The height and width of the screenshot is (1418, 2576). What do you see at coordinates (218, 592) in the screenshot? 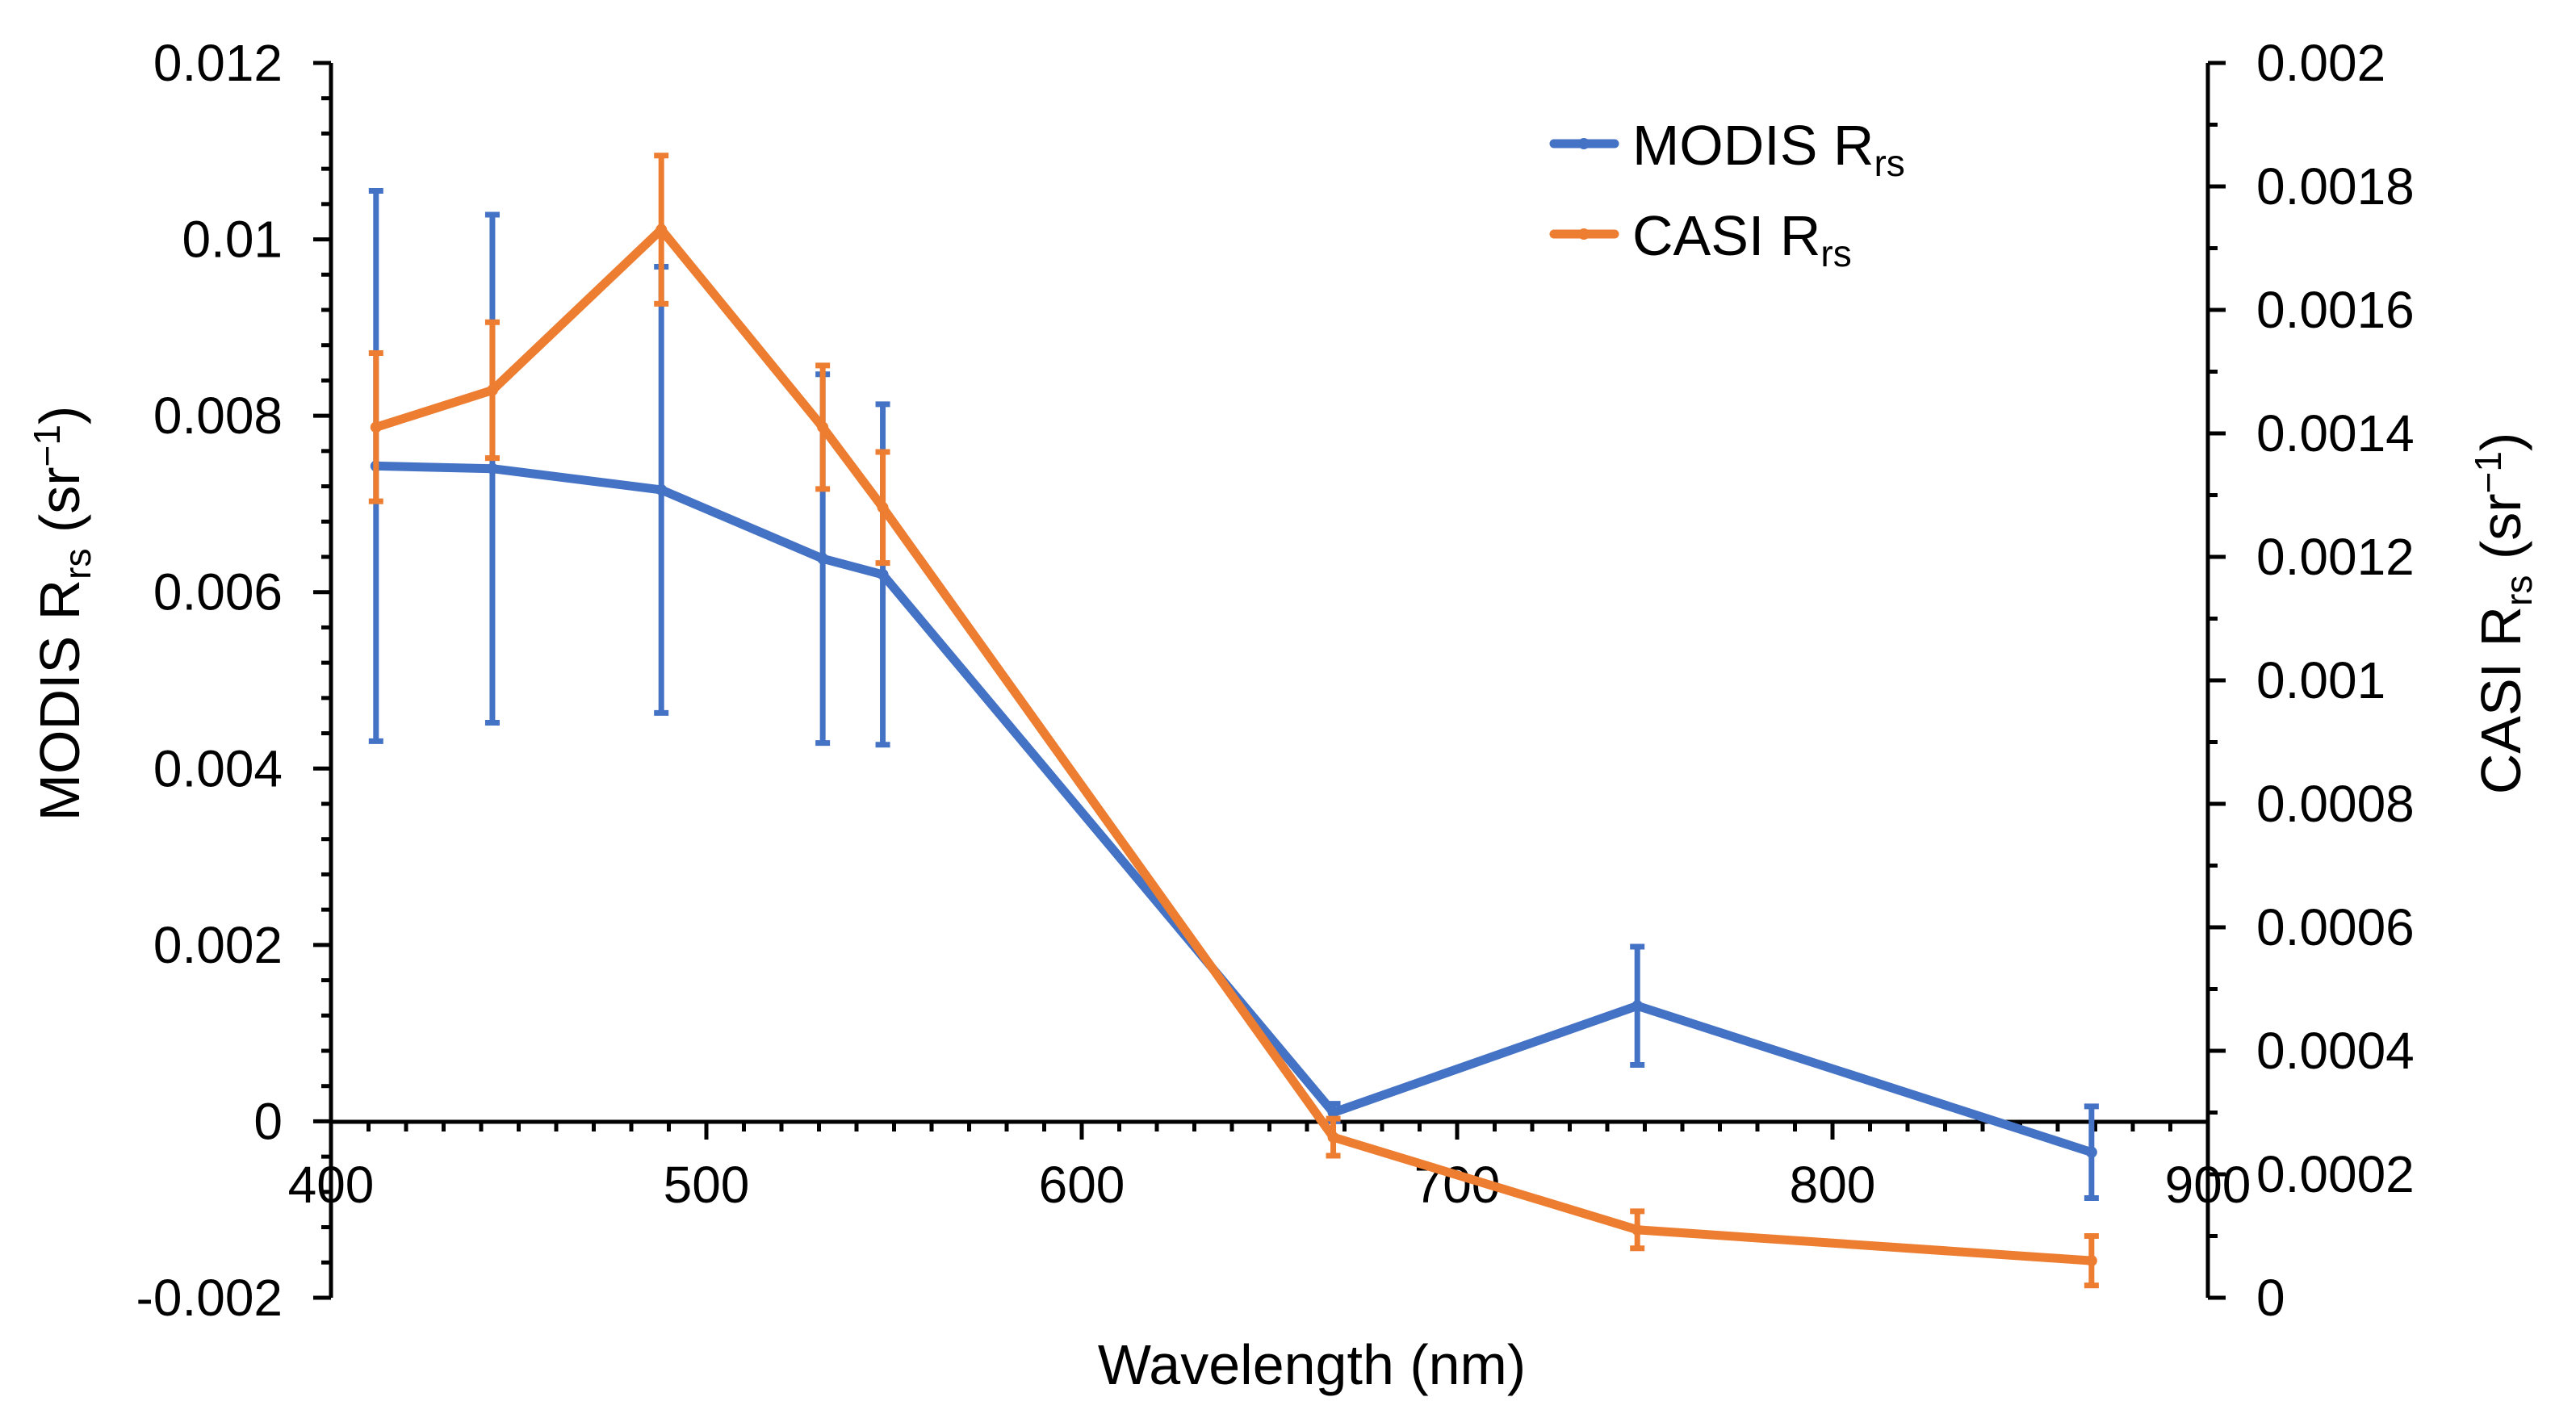
I see `y-left-tick-label: 0.006` at bounding box center [218, 592].